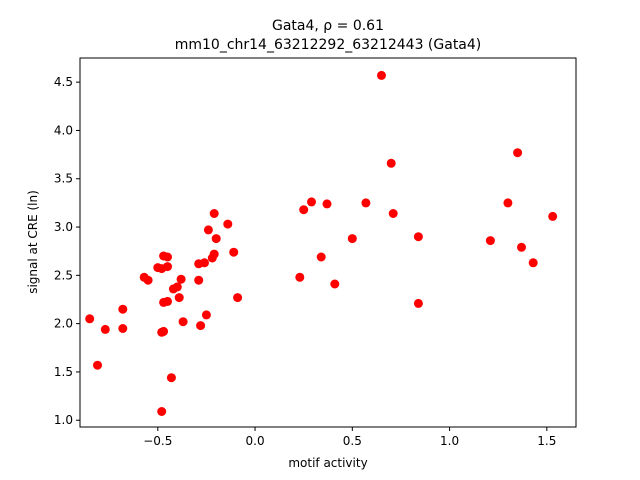  I want to click on y-tick-label: 1.0, so click(63, 420).